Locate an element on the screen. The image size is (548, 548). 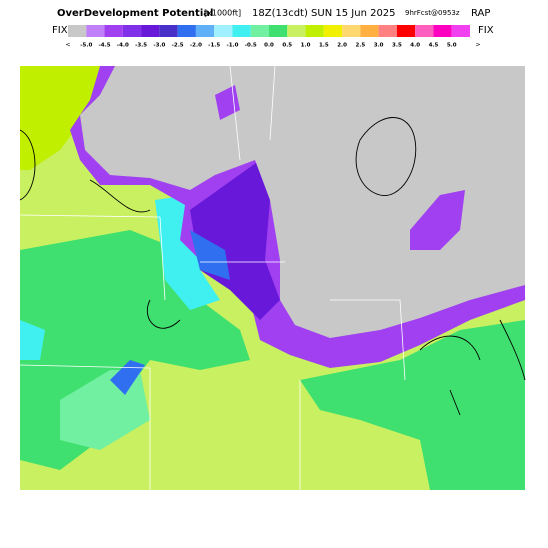
legend-label: 1.5 is located at coordinates (324, 46).